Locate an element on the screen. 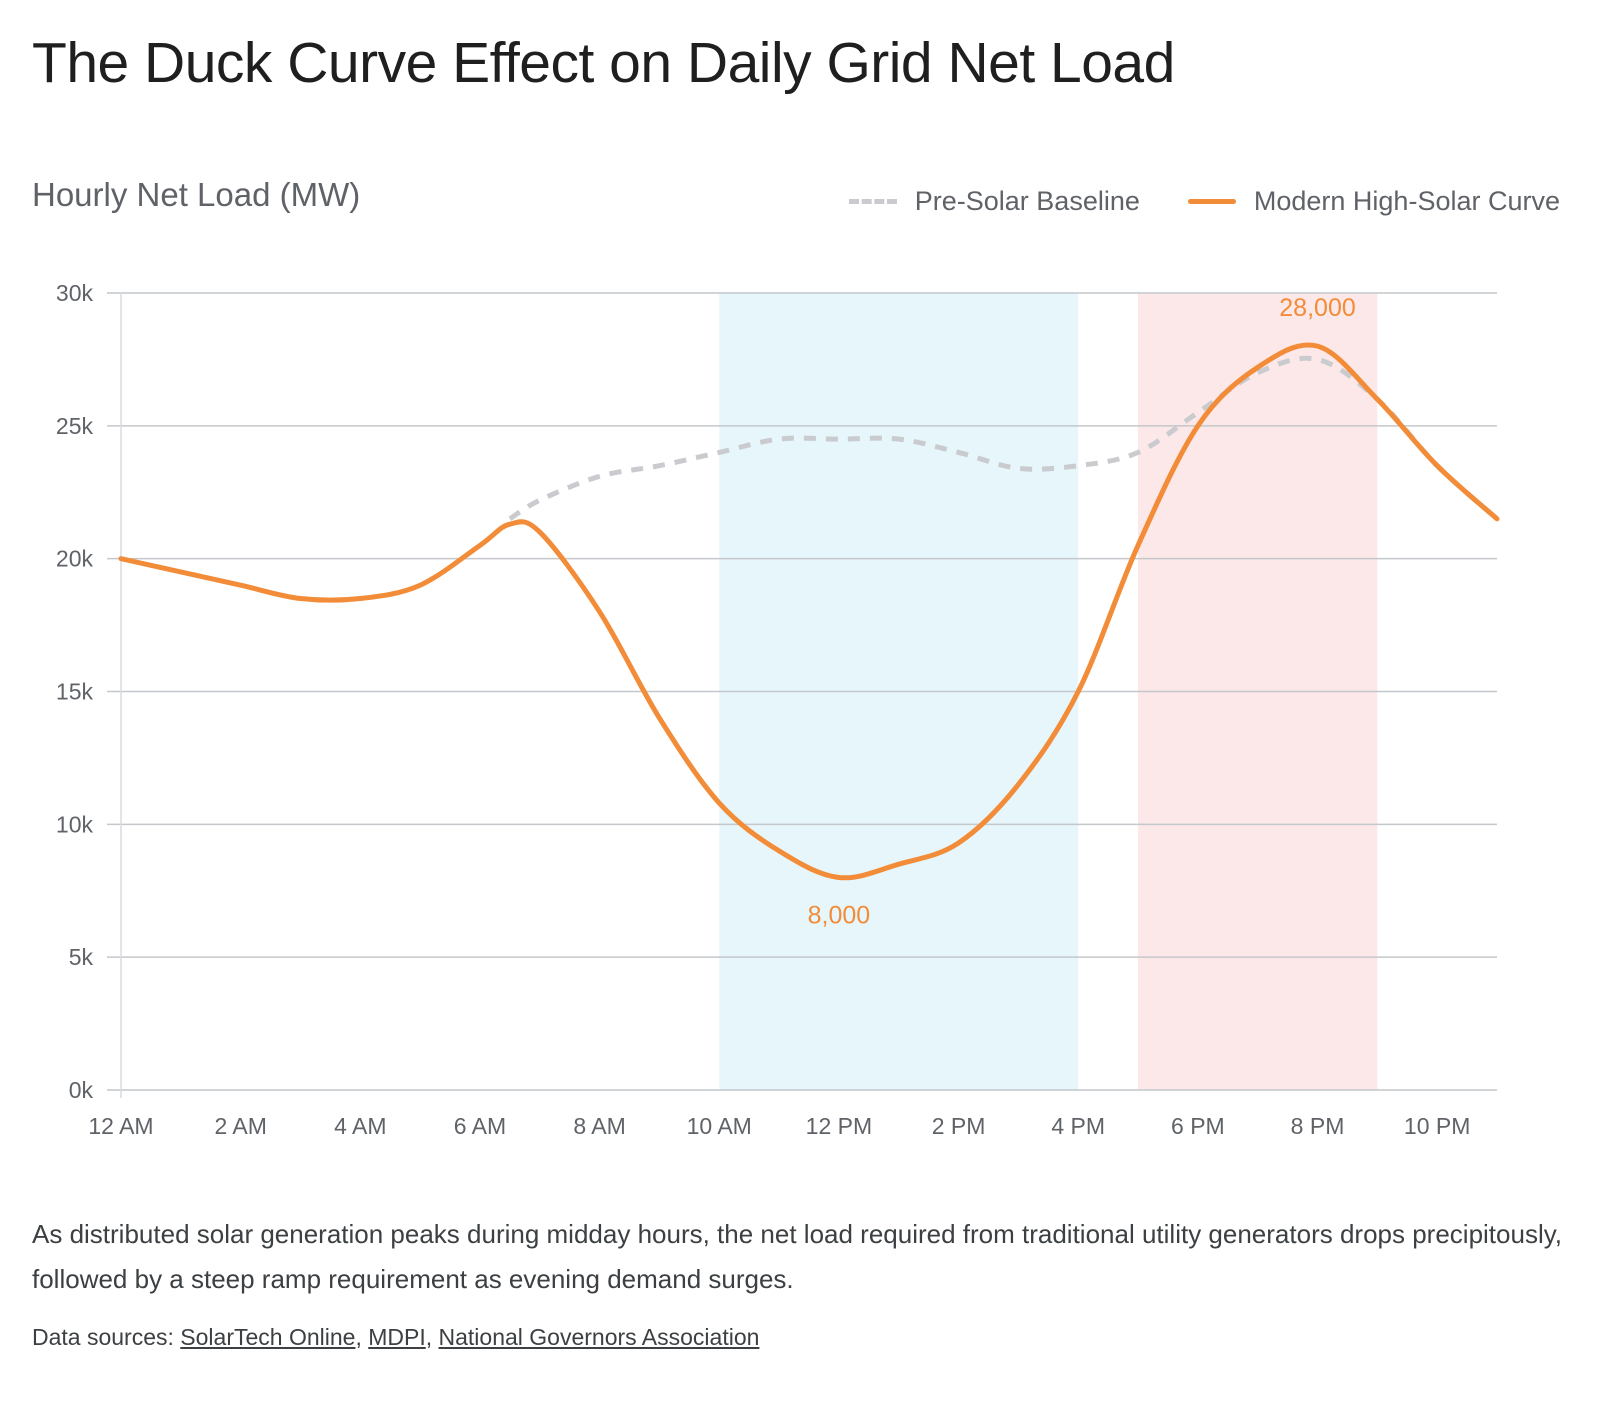 The height and width of the screenshot is (1414, 1600). x-tick-label: 6 AM is located at coordinates (480, 1126).